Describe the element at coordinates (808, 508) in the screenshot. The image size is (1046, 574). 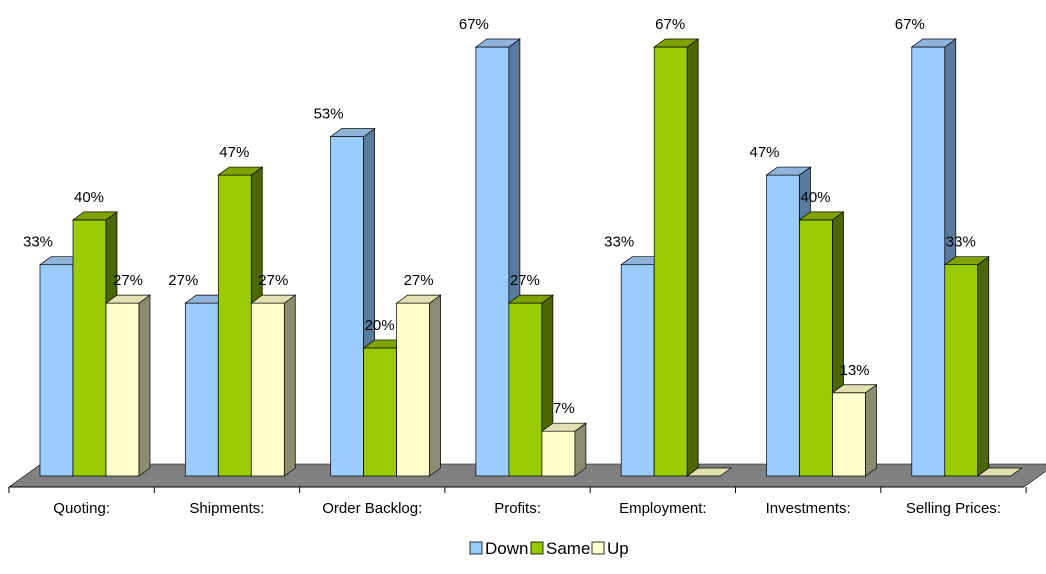
I see `category-label-investments: Investments:` at that location.